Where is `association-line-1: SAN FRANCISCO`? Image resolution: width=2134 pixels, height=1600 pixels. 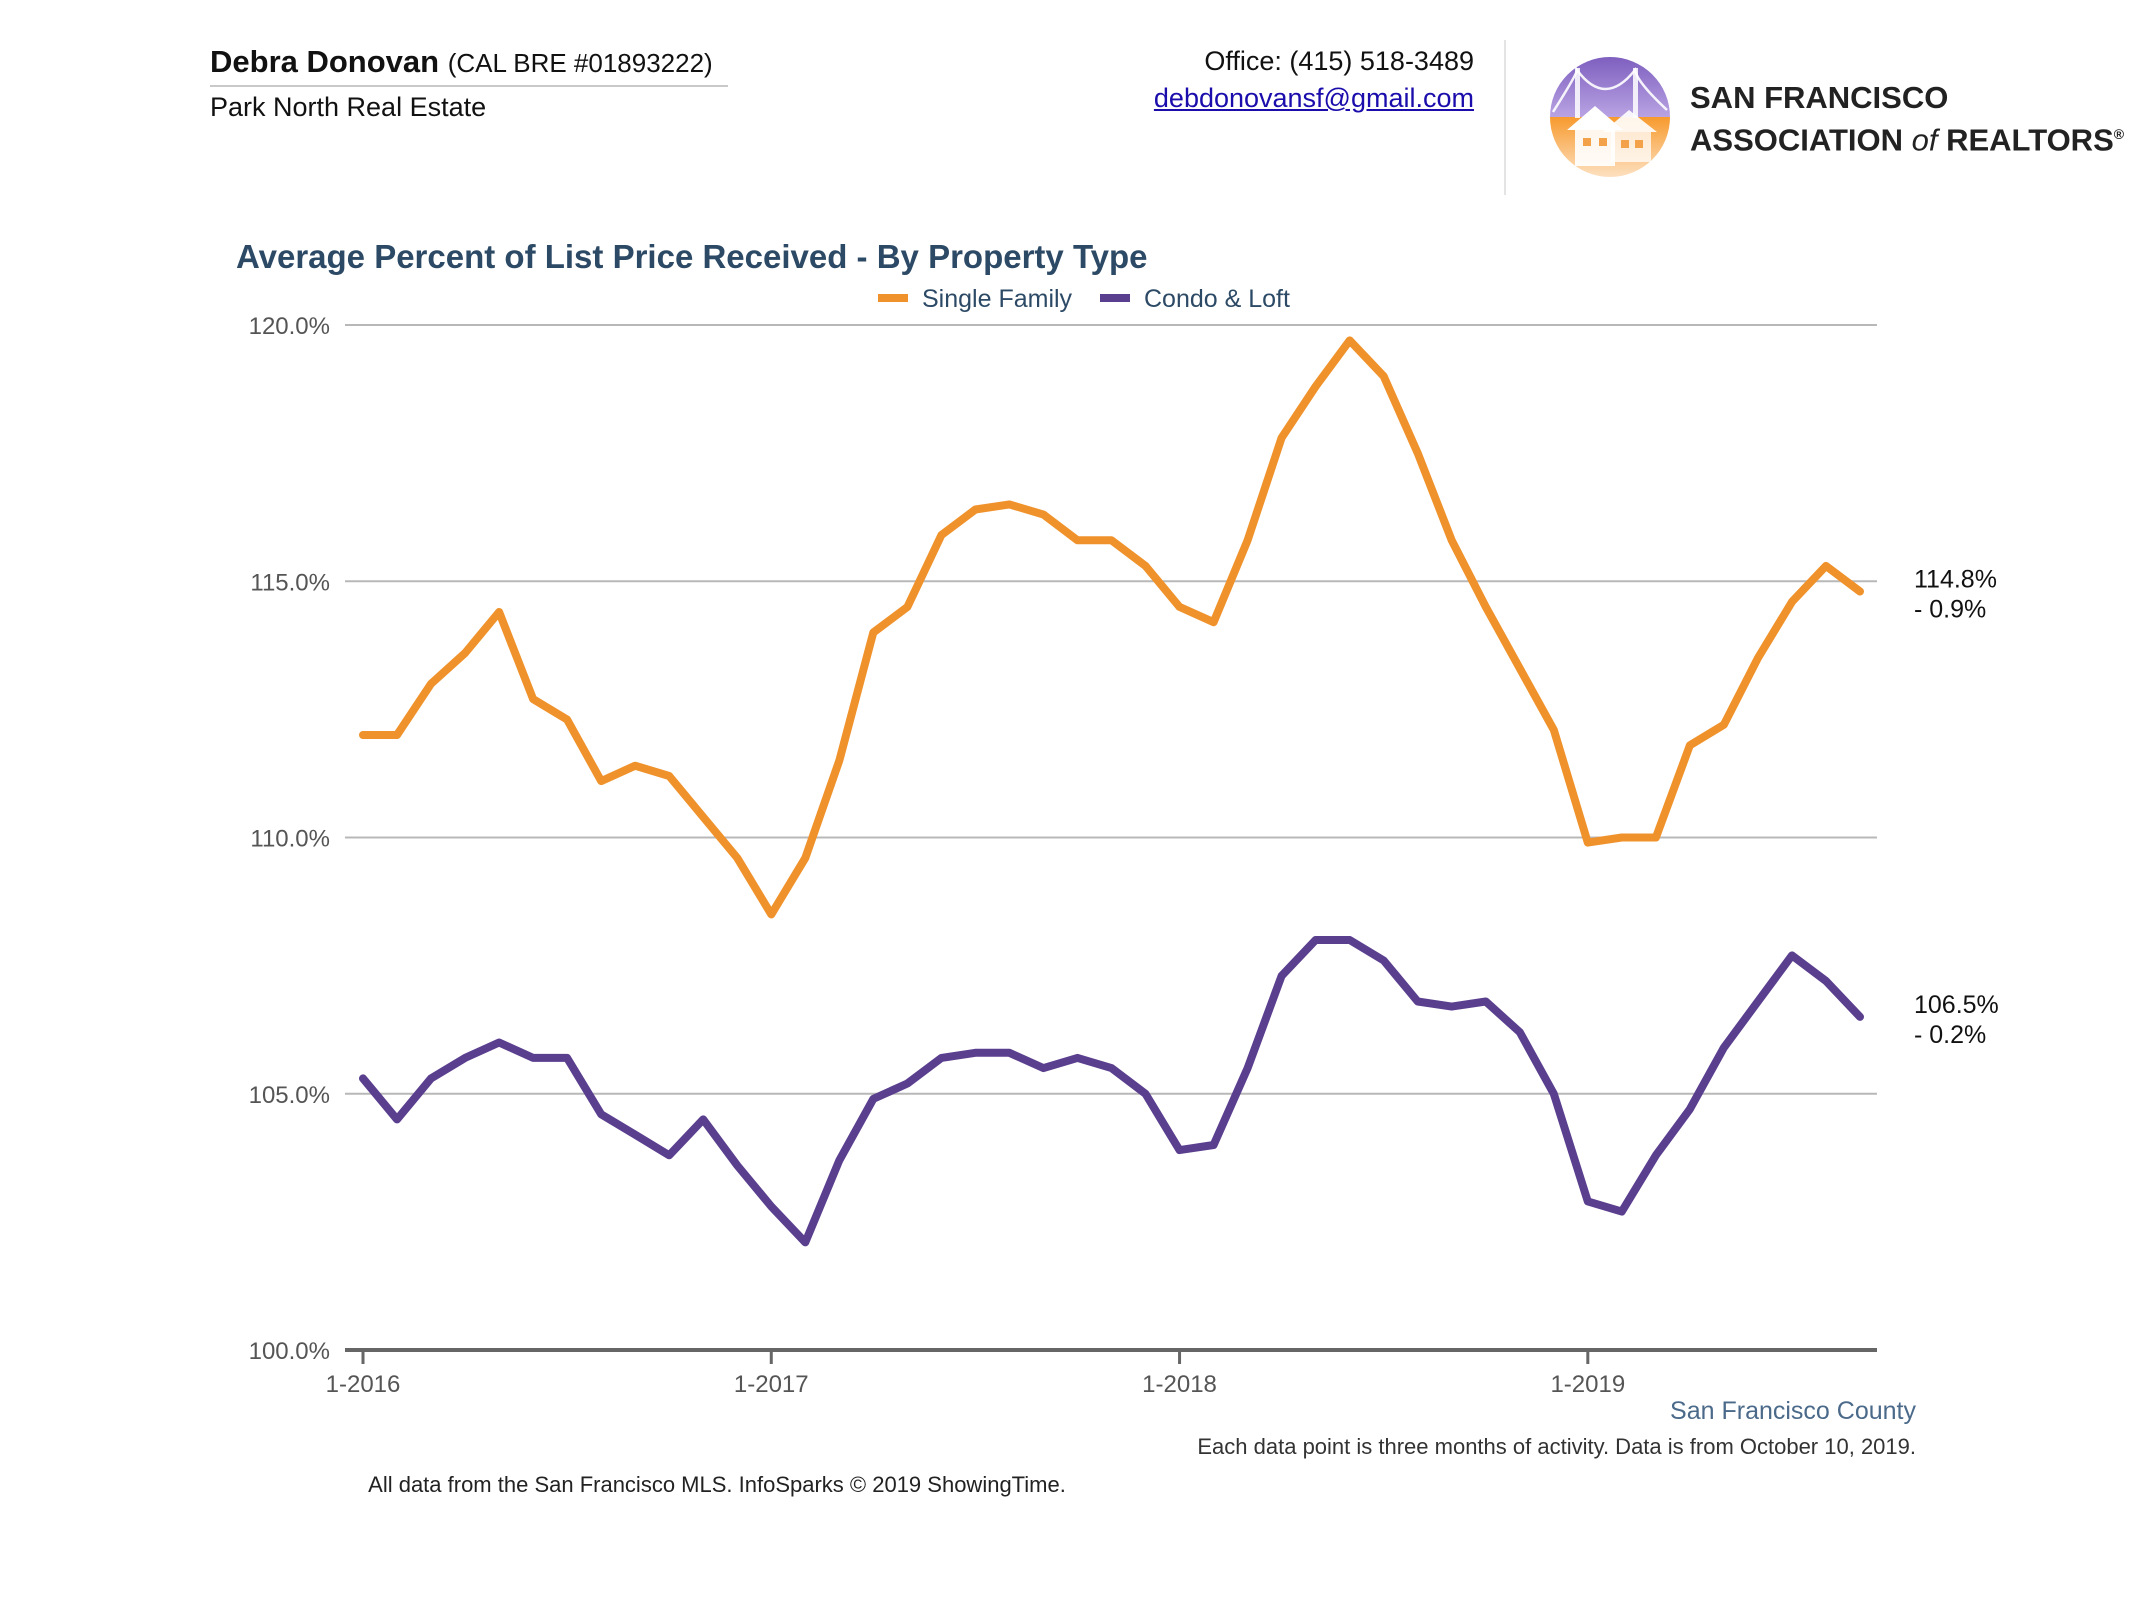
association-line-1: SAN FRANCISCO is located at coordinates (1819, 97).